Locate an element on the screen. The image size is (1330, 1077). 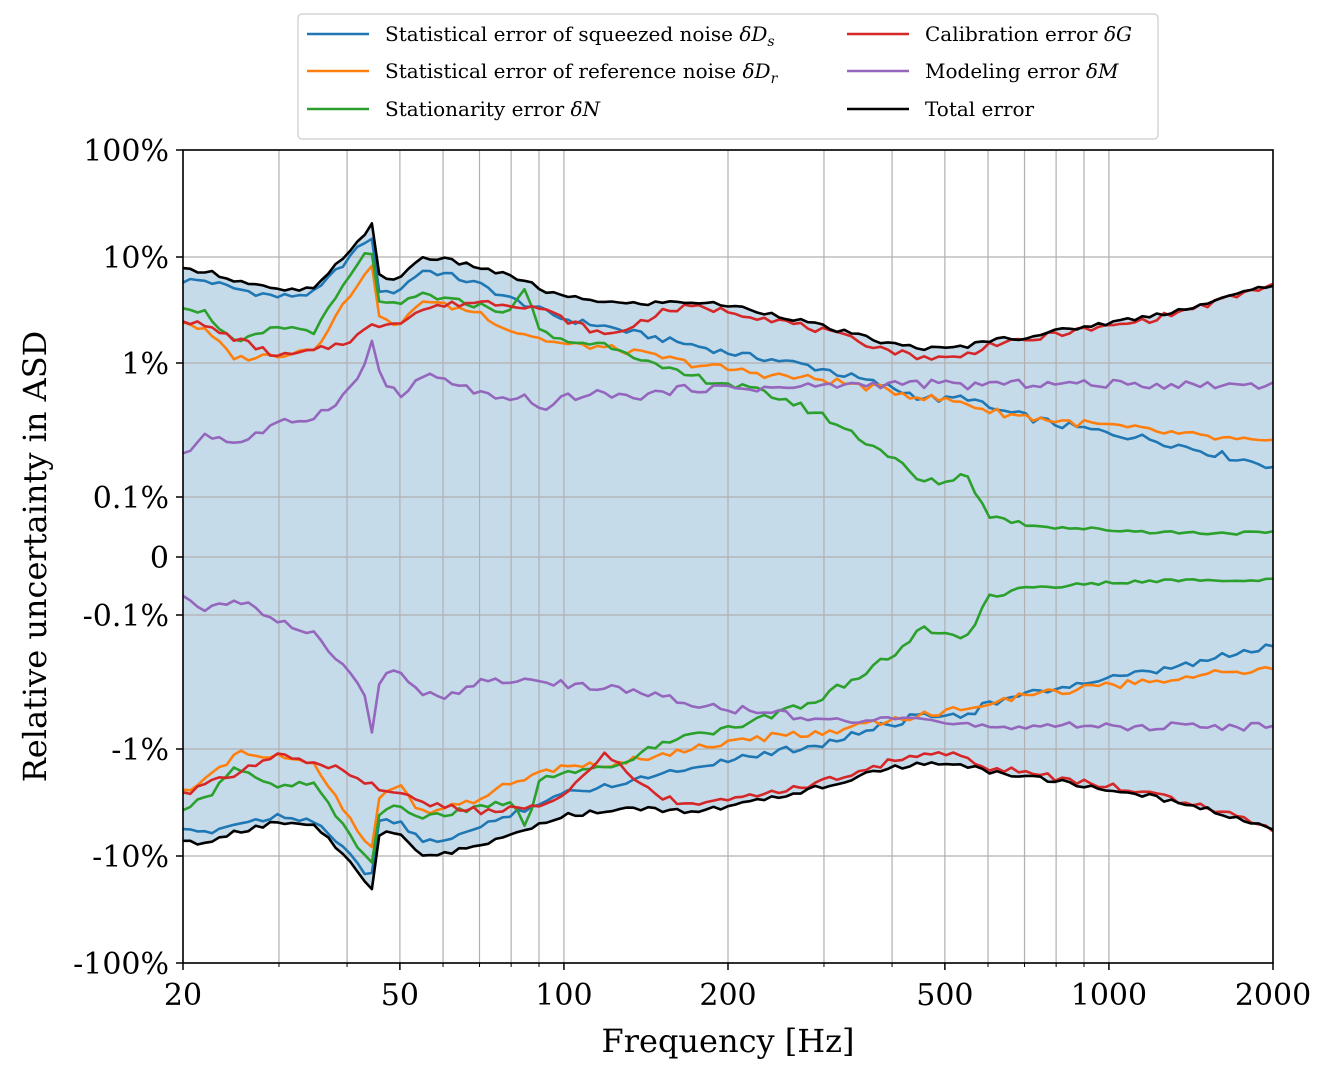
y-axis-label: Relative uncertainty in ASD is located at coordinates (35, 557).